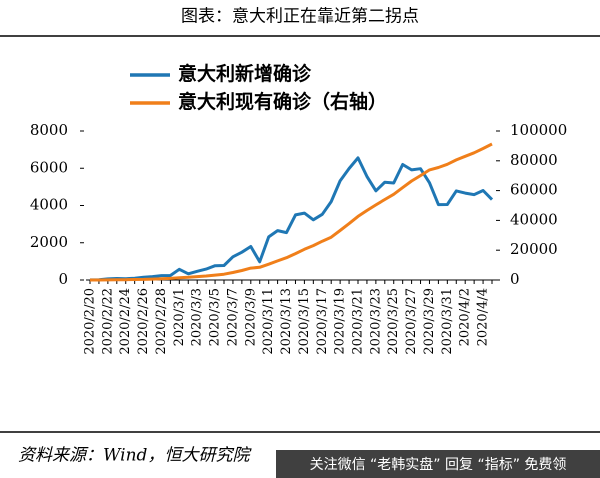 Image resolution: width=600 pixels, height=478 pixels. I want to click on watermark: 关注微信 “老韩实盘” 回复 “指标” 免费领, so click(438, 464).